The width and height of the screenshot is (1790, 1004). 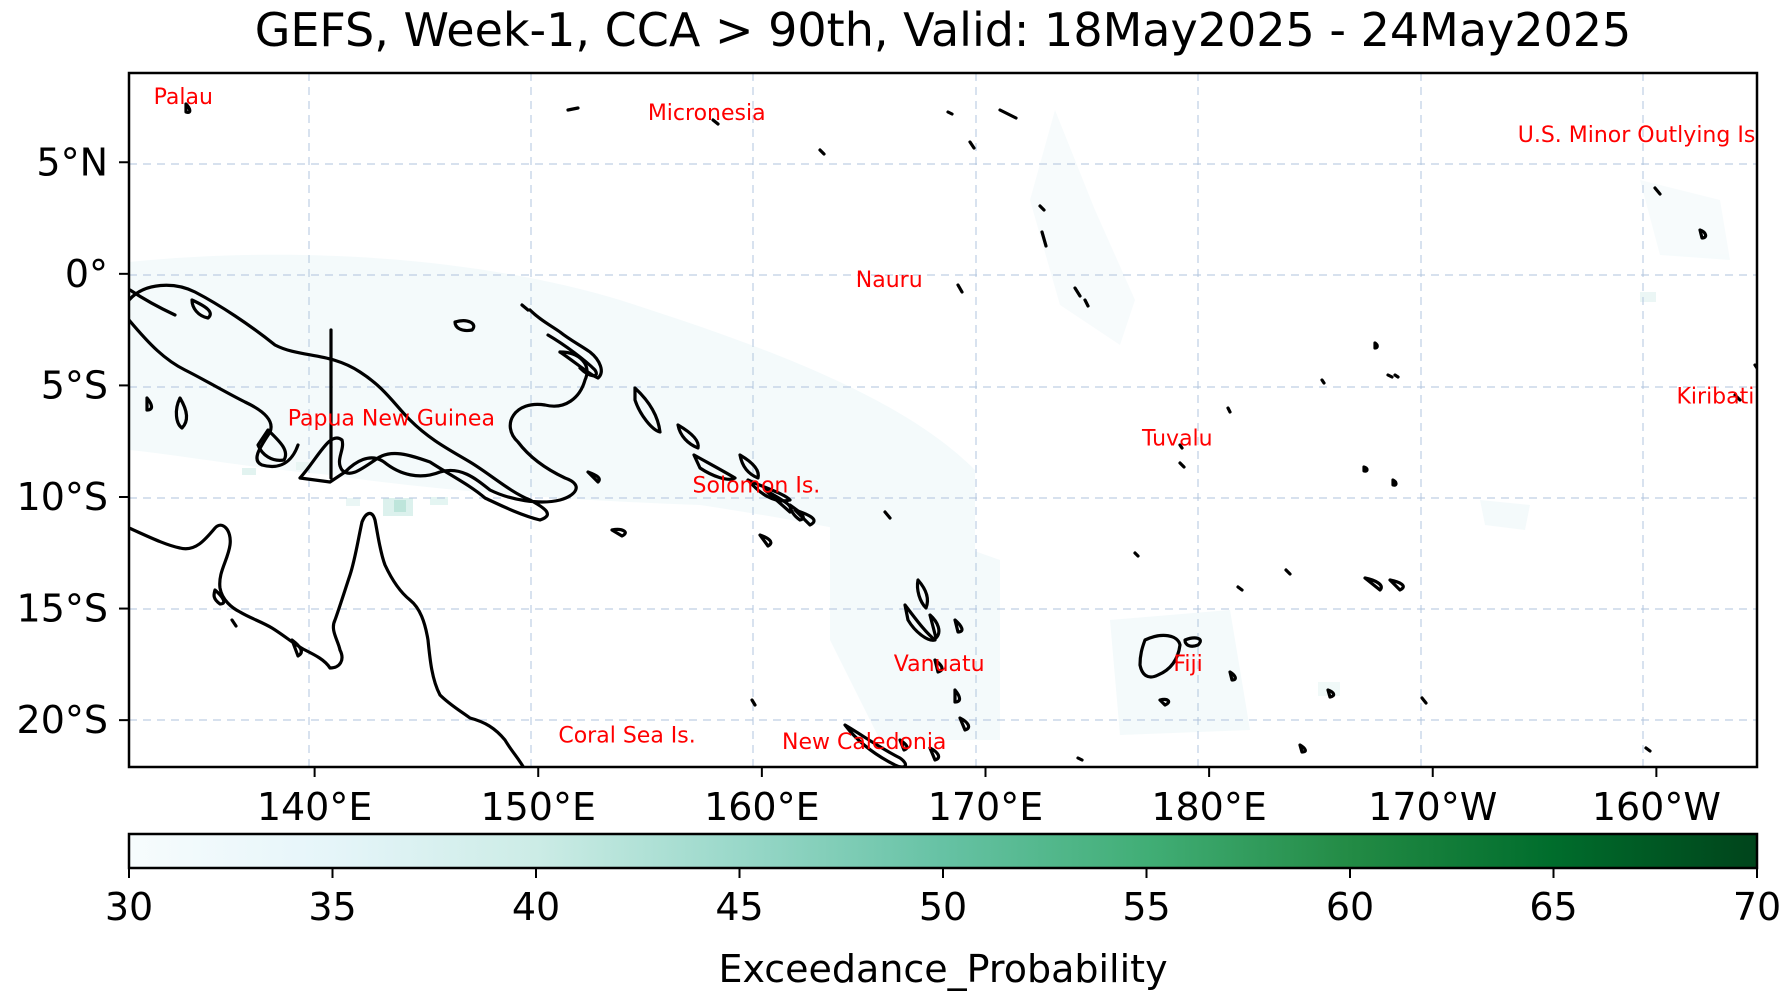 What do you see at coordinates (391, 419) in the screenshot?
I see `place-label: Papua New Guinea` at bounding box center [391, 419].